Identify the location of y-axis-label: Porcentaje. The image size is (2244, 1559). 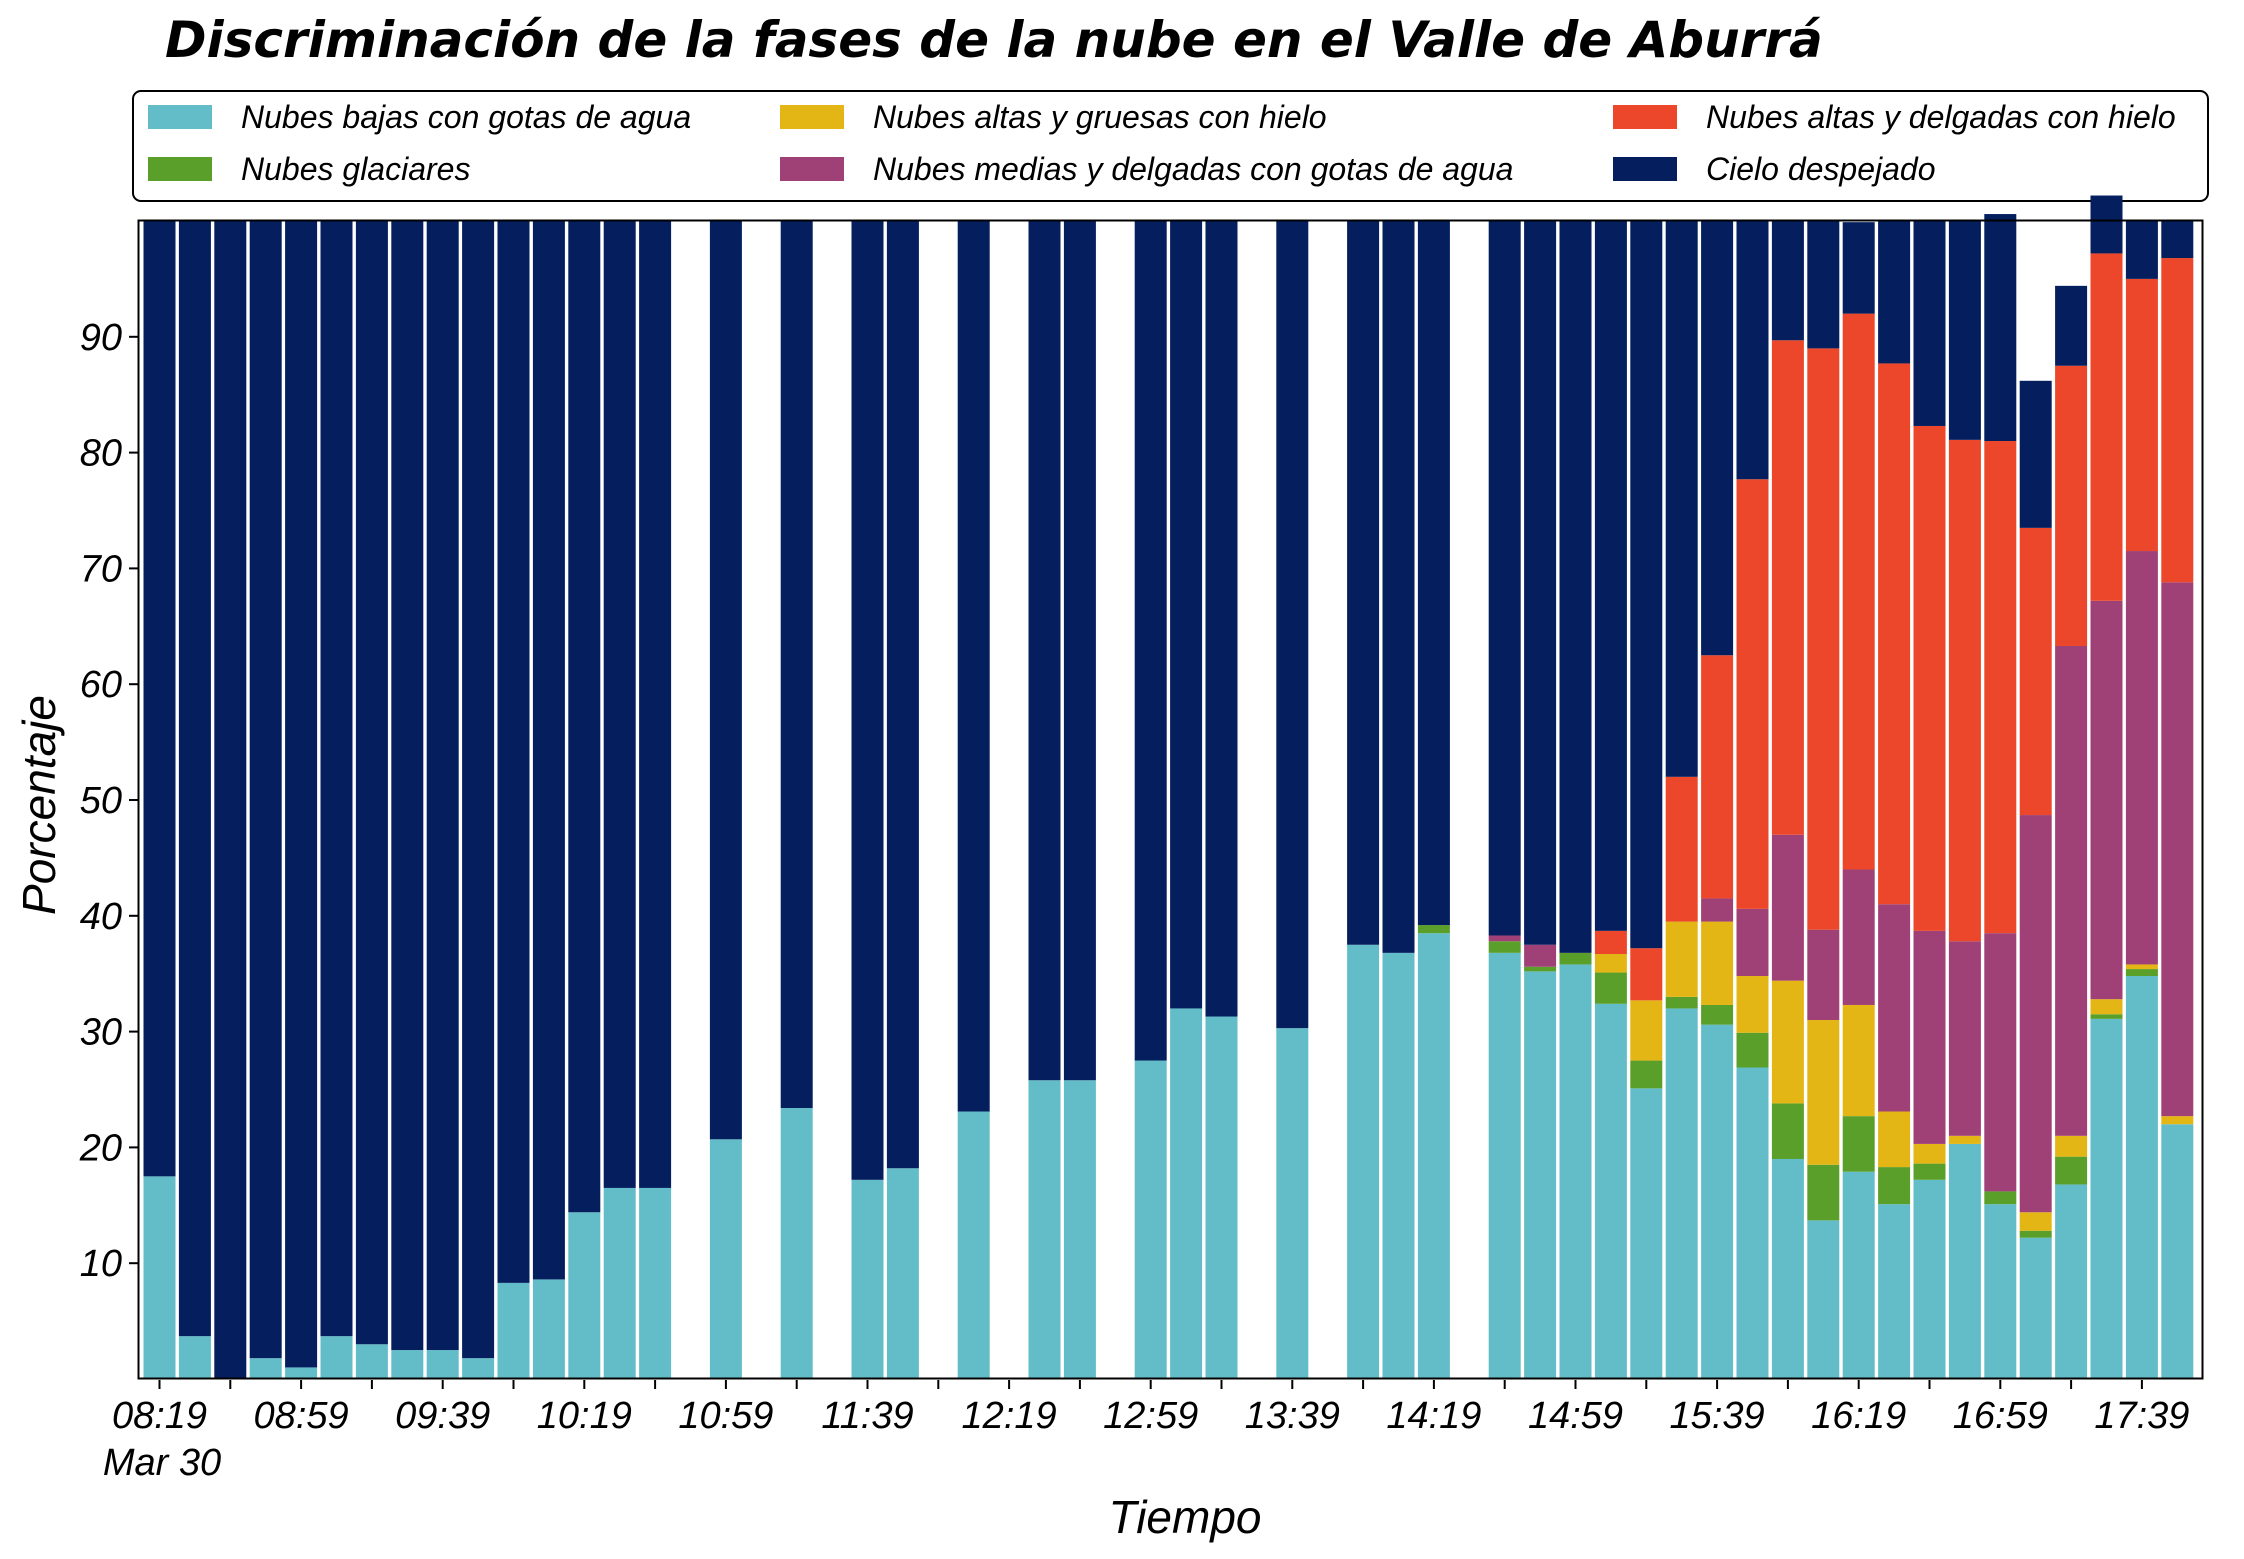
(39, 805).